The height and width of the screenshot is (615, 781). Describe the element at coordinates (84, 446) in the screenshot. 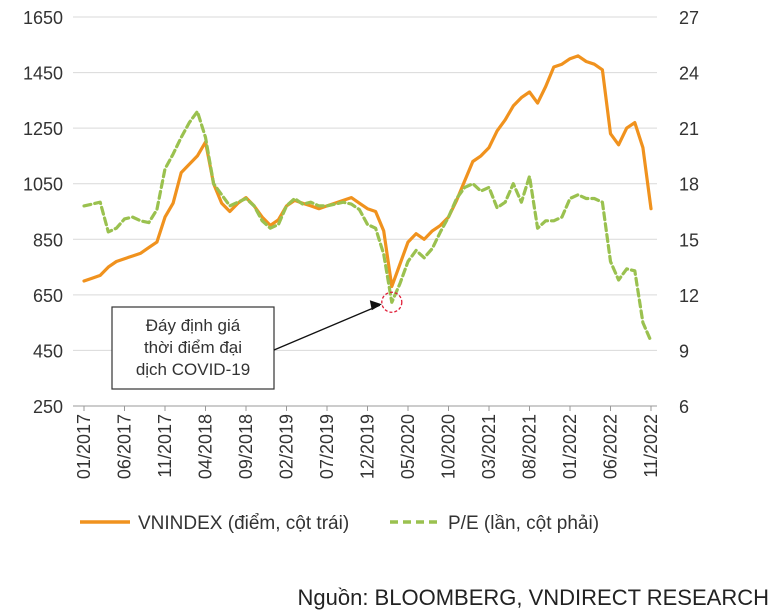

I see `x-tick-label: 01/2017` at that location.